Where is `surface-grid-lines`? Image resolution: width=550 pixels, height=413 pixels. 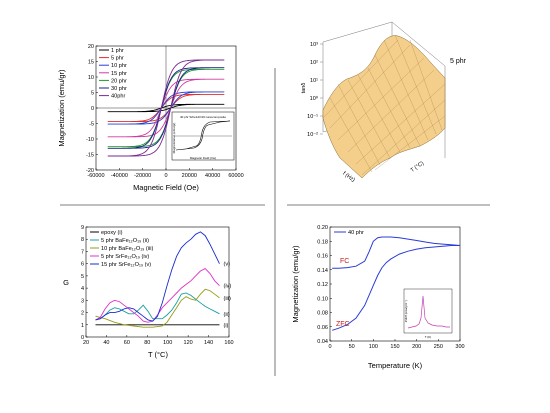
surface-grid-lines is located at coordinates (384, 105).